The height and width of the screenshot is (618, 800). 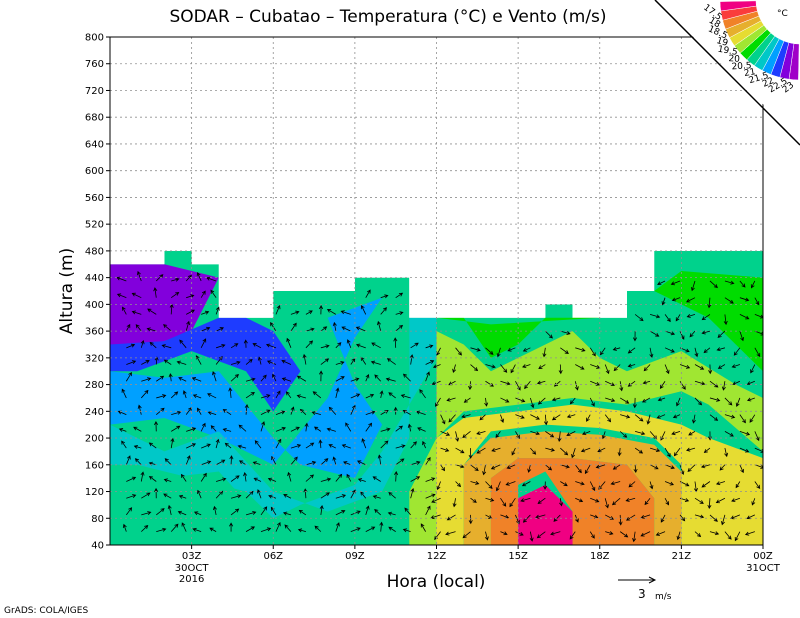 What do you see at coordinates (97, 519) in the screenshot?
I see `y-tick-label: 80` at bounding box center [97, 519].